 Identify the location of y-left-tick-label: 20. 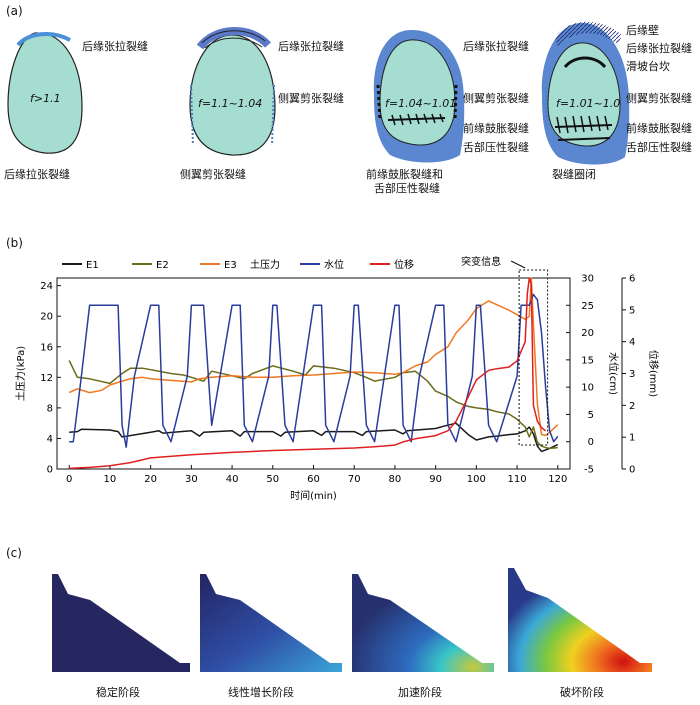
(46, 317).